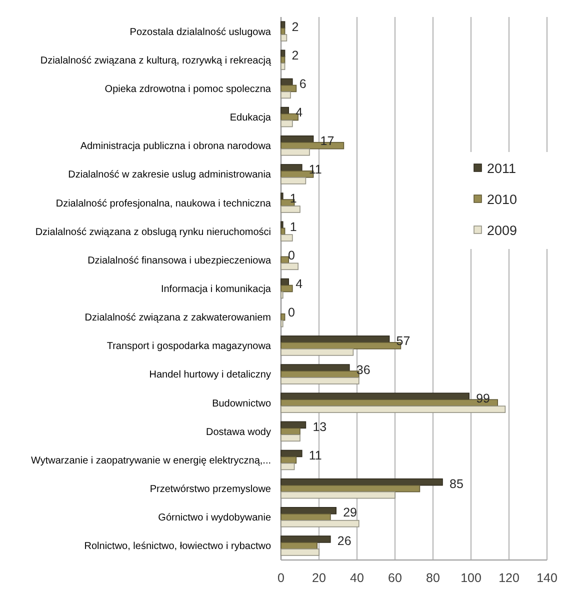  What do you see at coordinates (319, 578) in the screenshot?
I see `x-tick-label: 20` at bounding box center [319, 578].